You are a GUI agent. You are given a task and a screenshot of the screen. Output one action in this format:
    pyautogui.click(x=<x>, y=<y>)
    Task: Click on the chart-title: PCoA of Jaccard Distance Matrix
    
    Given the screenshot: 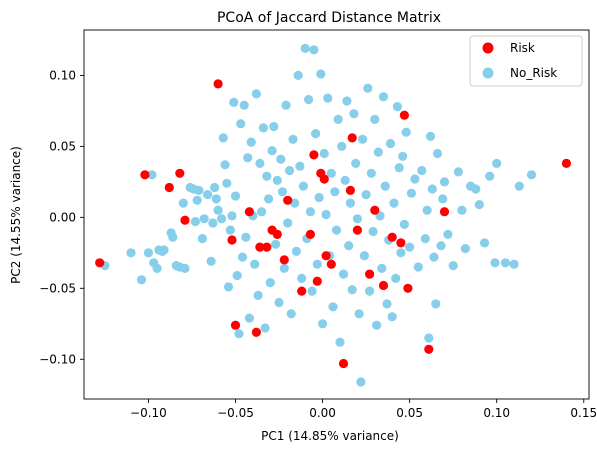 What is the action you would take?
    pyautogui.click(x=329, y=18)
    